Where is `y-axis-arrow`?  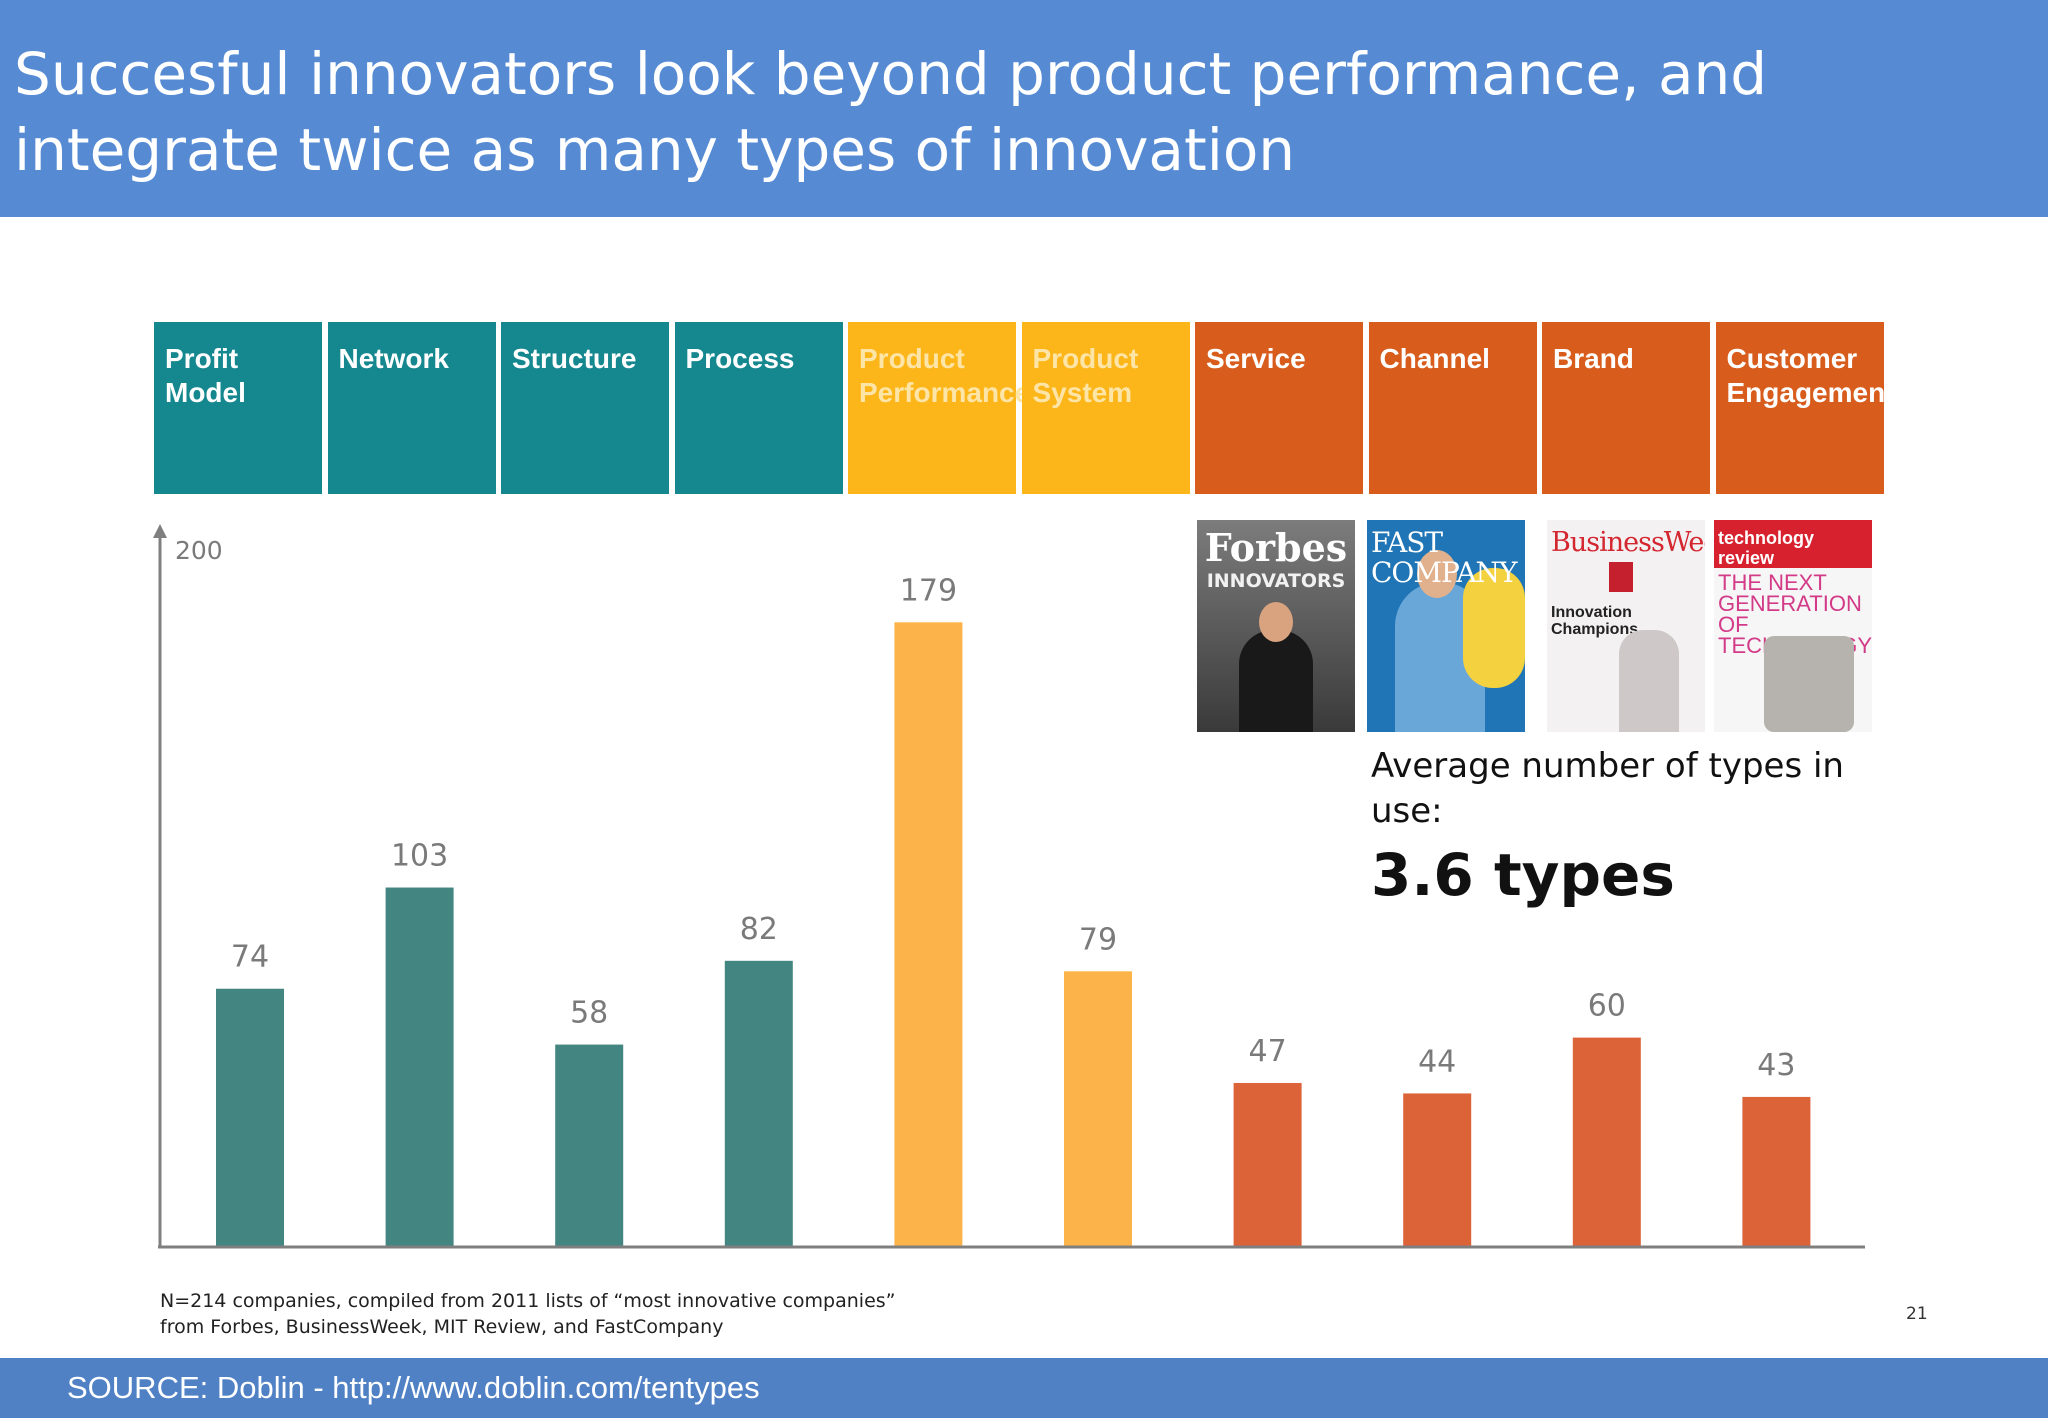 y-axis-arrow is located at coordinates (160, 531).